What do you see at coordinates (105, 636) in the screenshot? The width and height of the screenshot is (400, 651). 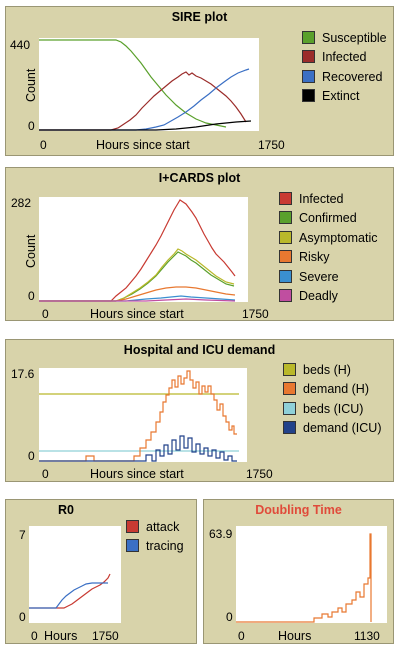 I see `r0-x-max: 1750` at bounding box center [105, 636].